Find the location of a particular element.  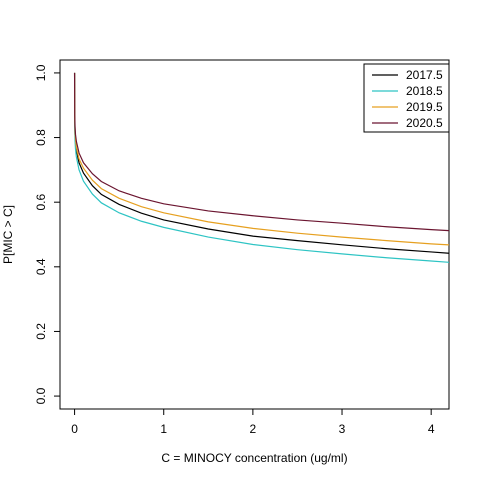

x-tick-label: 3 is located at coordinates (342, 429).